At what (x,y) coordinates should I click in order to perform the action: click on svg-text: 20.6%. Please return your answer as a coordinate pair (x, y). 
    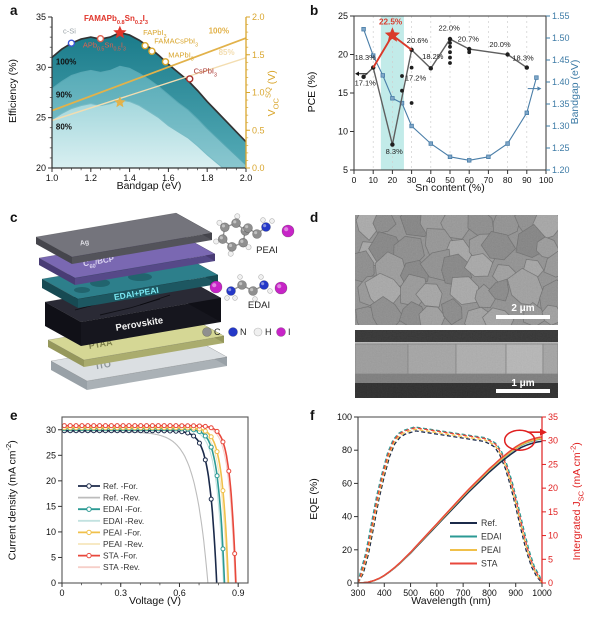
    Looking at the image, I should click on (418, 40).